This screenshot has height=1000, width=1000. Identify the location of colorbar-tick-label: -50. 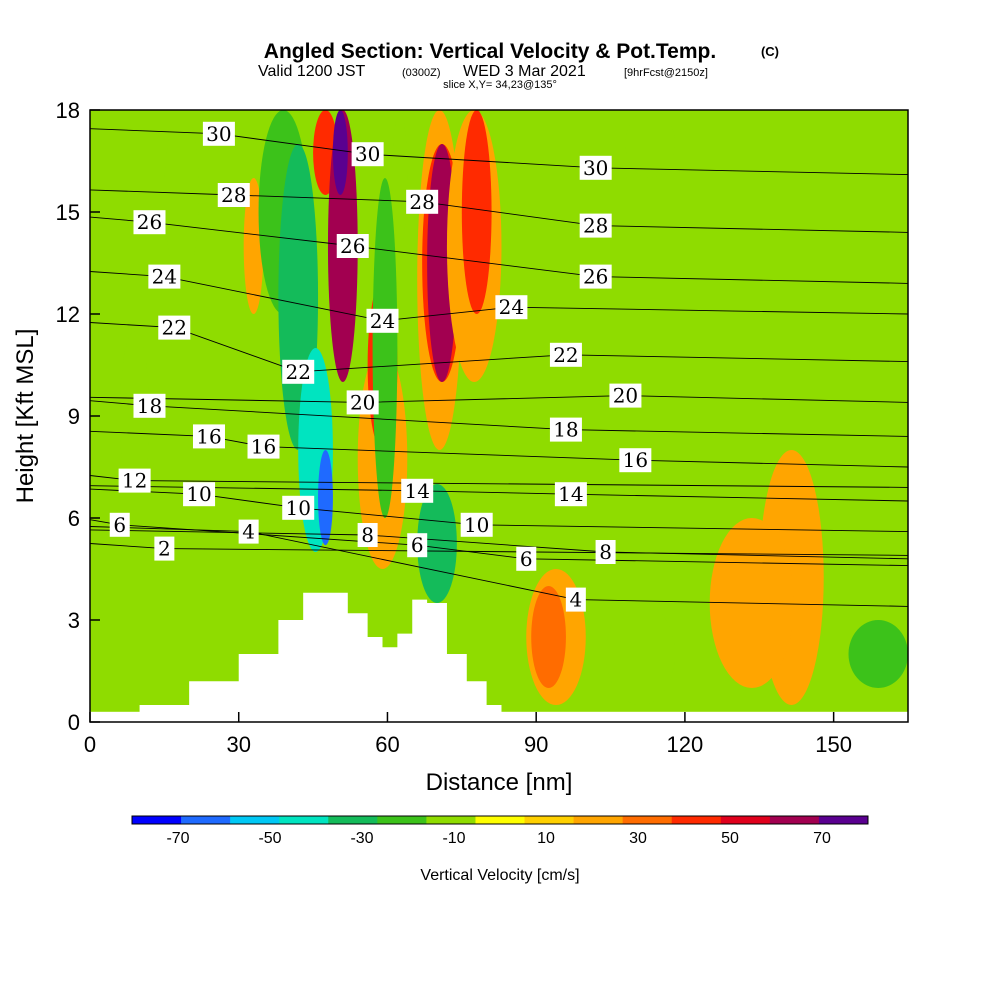
(269, 838).